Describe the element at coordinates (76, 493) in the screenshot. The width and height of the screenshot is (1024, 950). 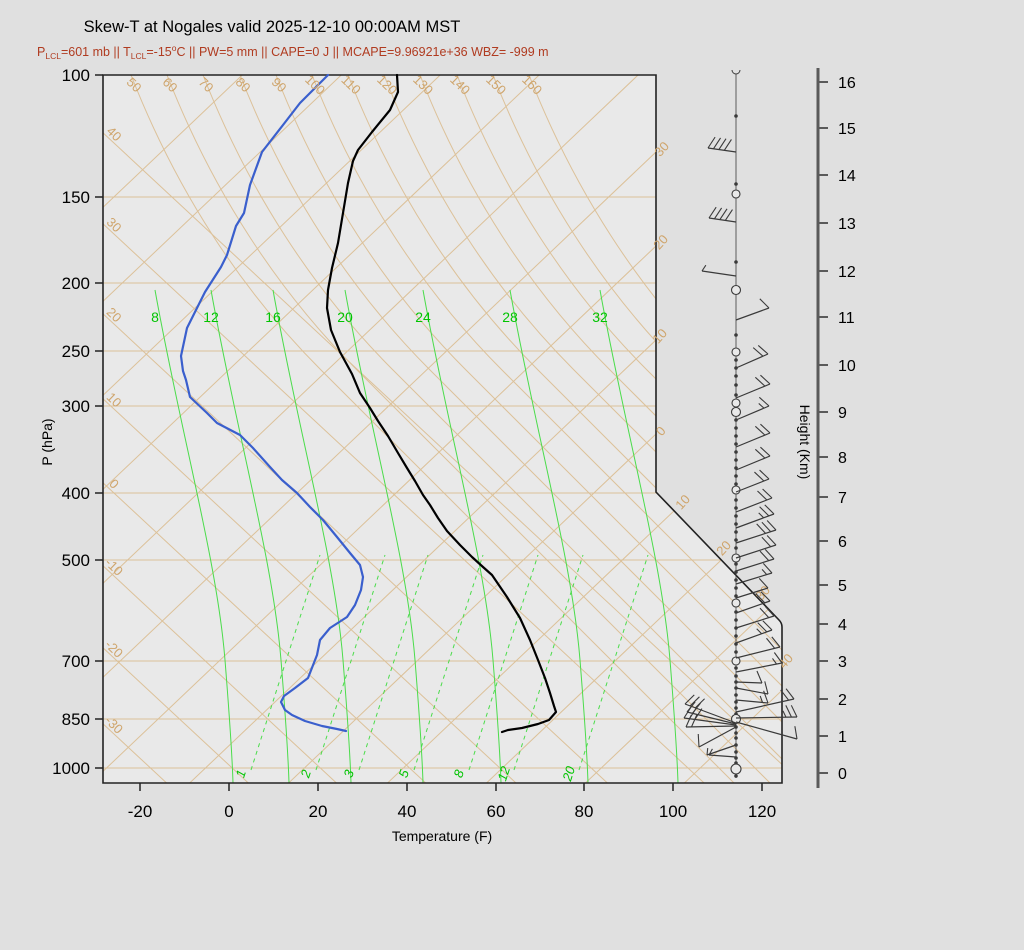
I see `pressure-tick-label: 400` at that location.